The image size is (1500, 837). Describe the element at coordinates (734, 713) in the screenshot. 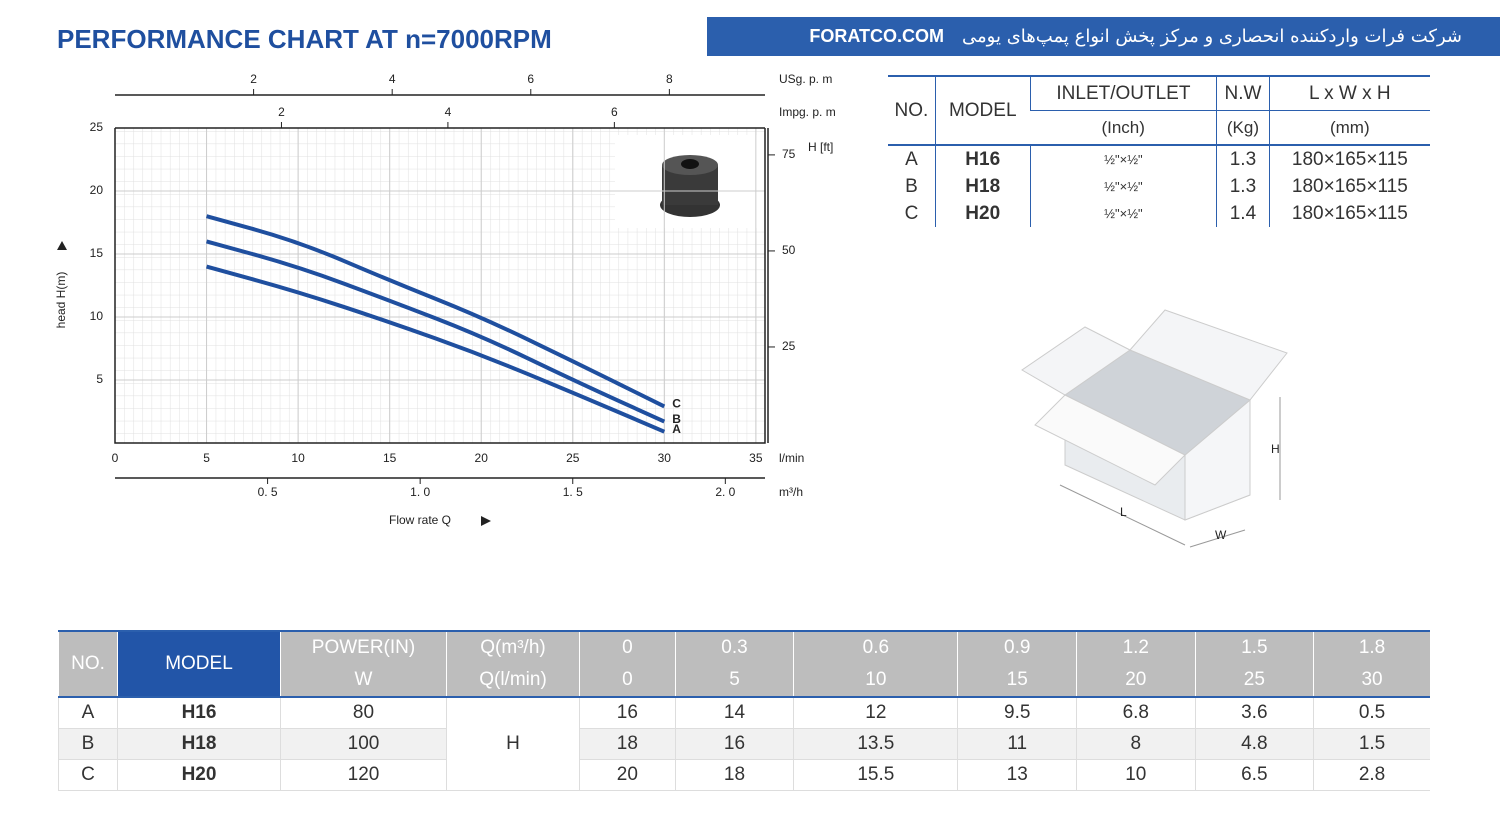

I see `cell: 14` at that location.